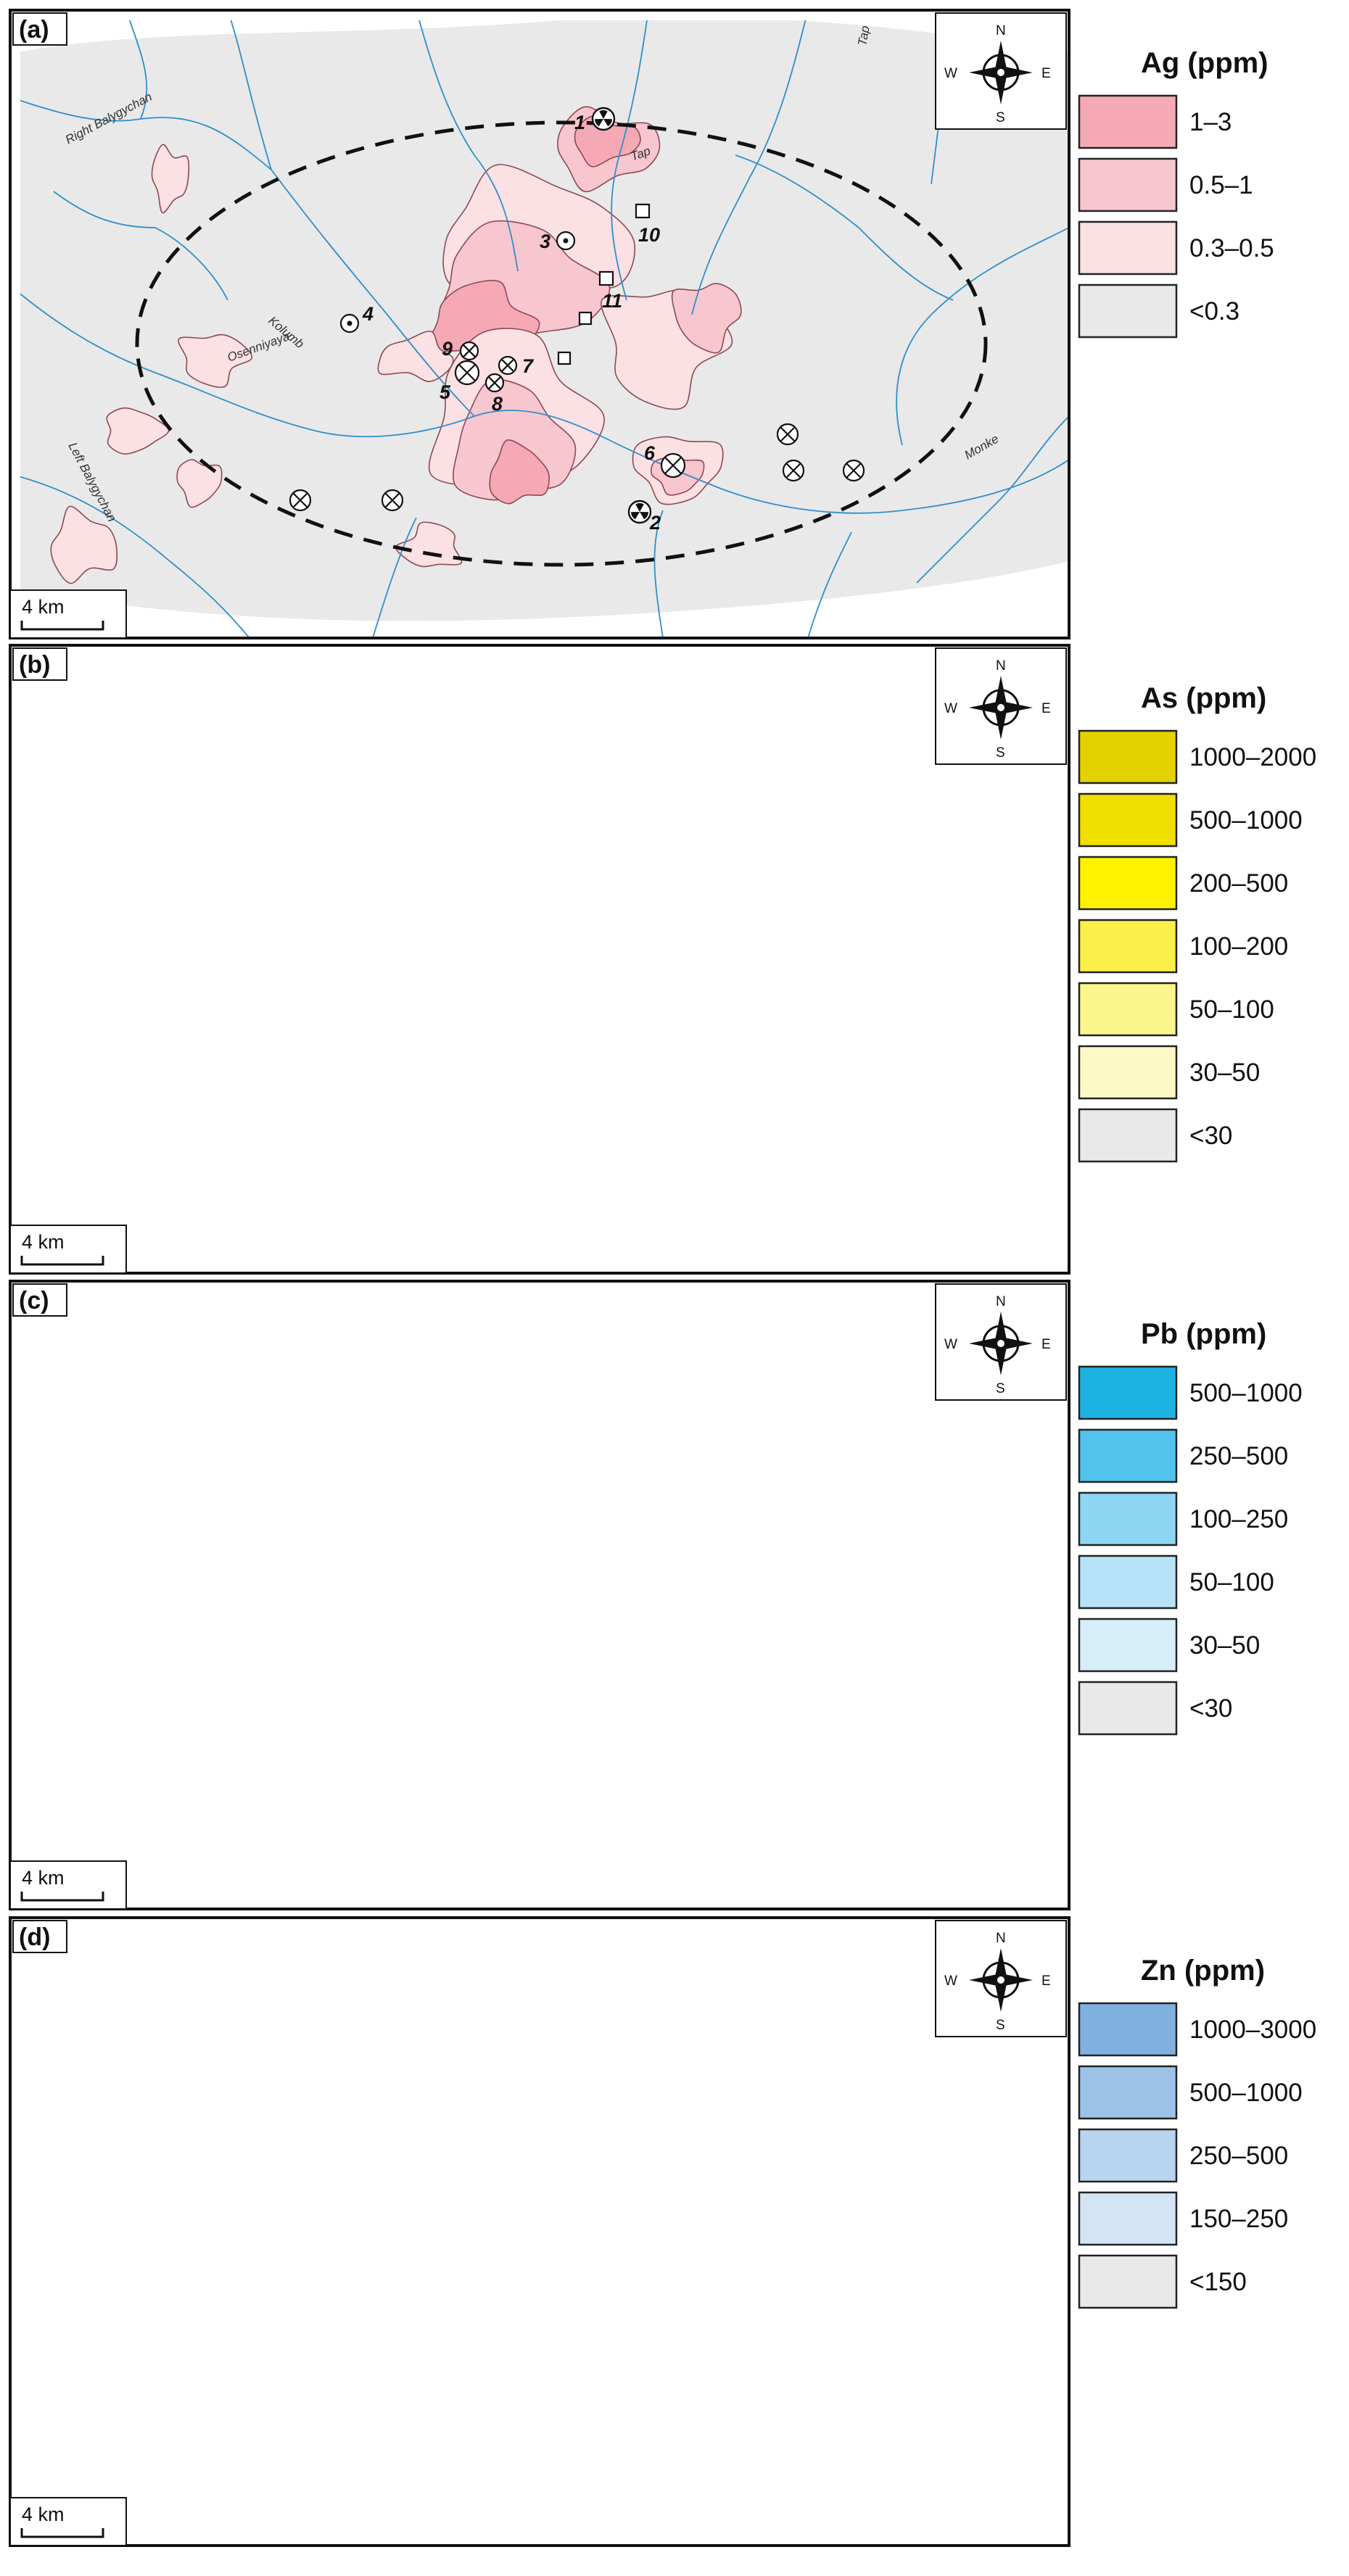  I want to click on site-number-label: 10, so click(649, 235).